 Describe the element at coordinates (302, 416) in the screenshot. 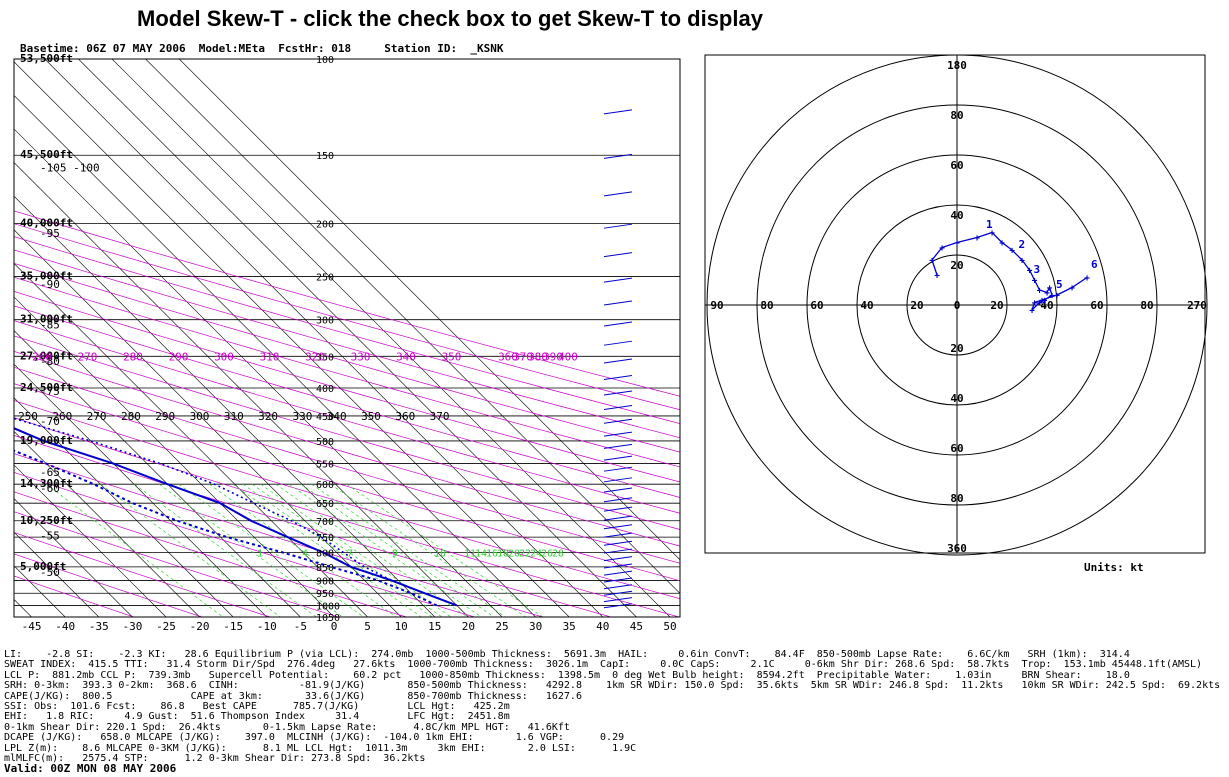

I see `theta-label: 330` at that location.